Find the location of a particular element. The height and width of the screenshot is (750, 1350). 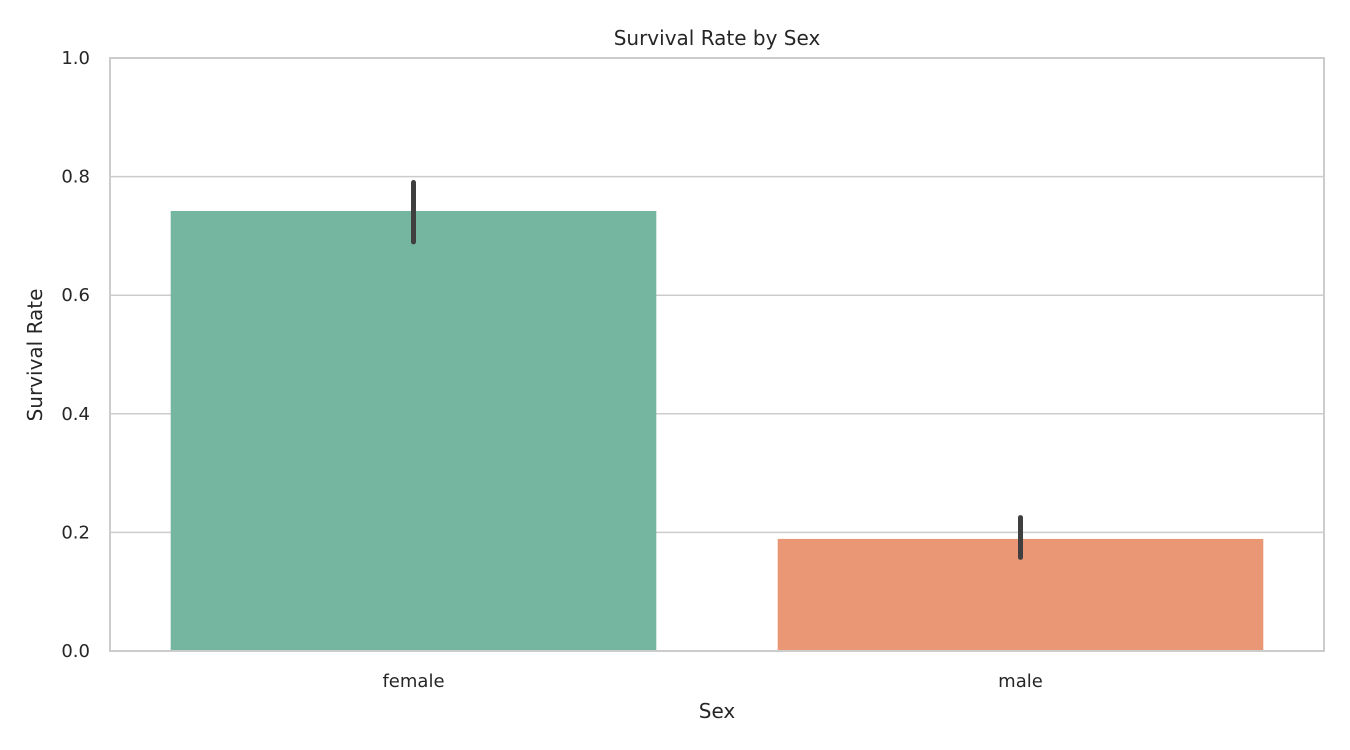

y-tick-label: 0.8 is located at coordinates (75, 177).